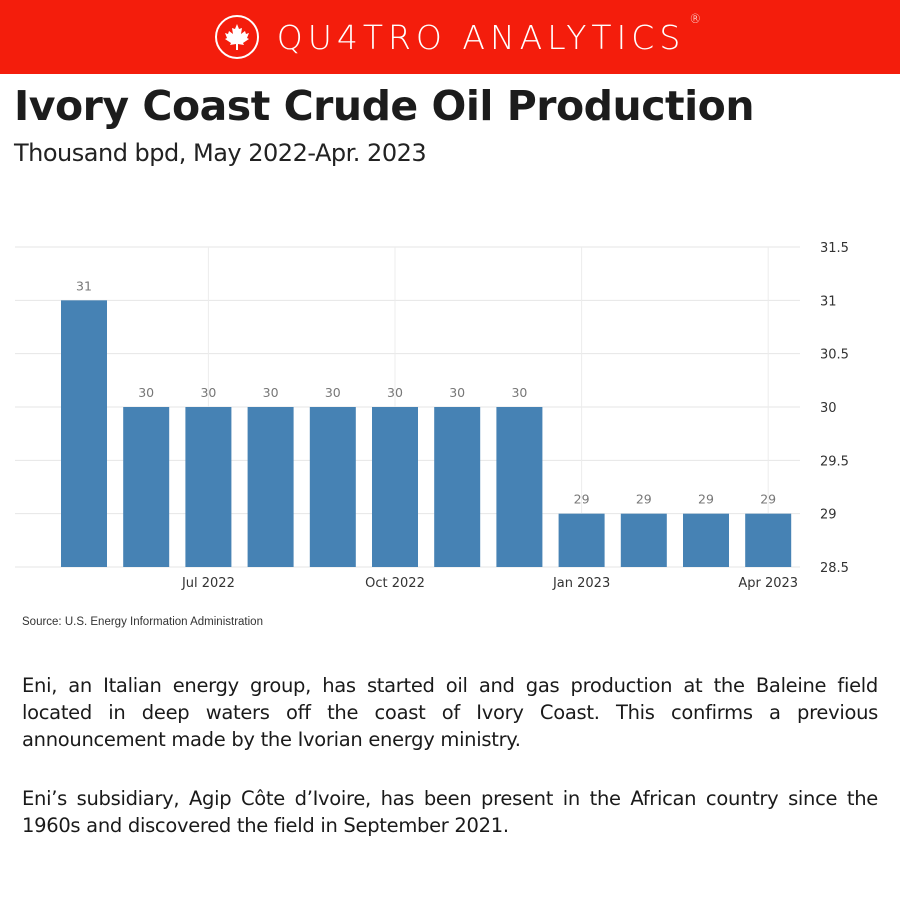  Describe the element at coordinates (834, 355) in the screenshot. I see `y-tick-label: 30.5` at that location.